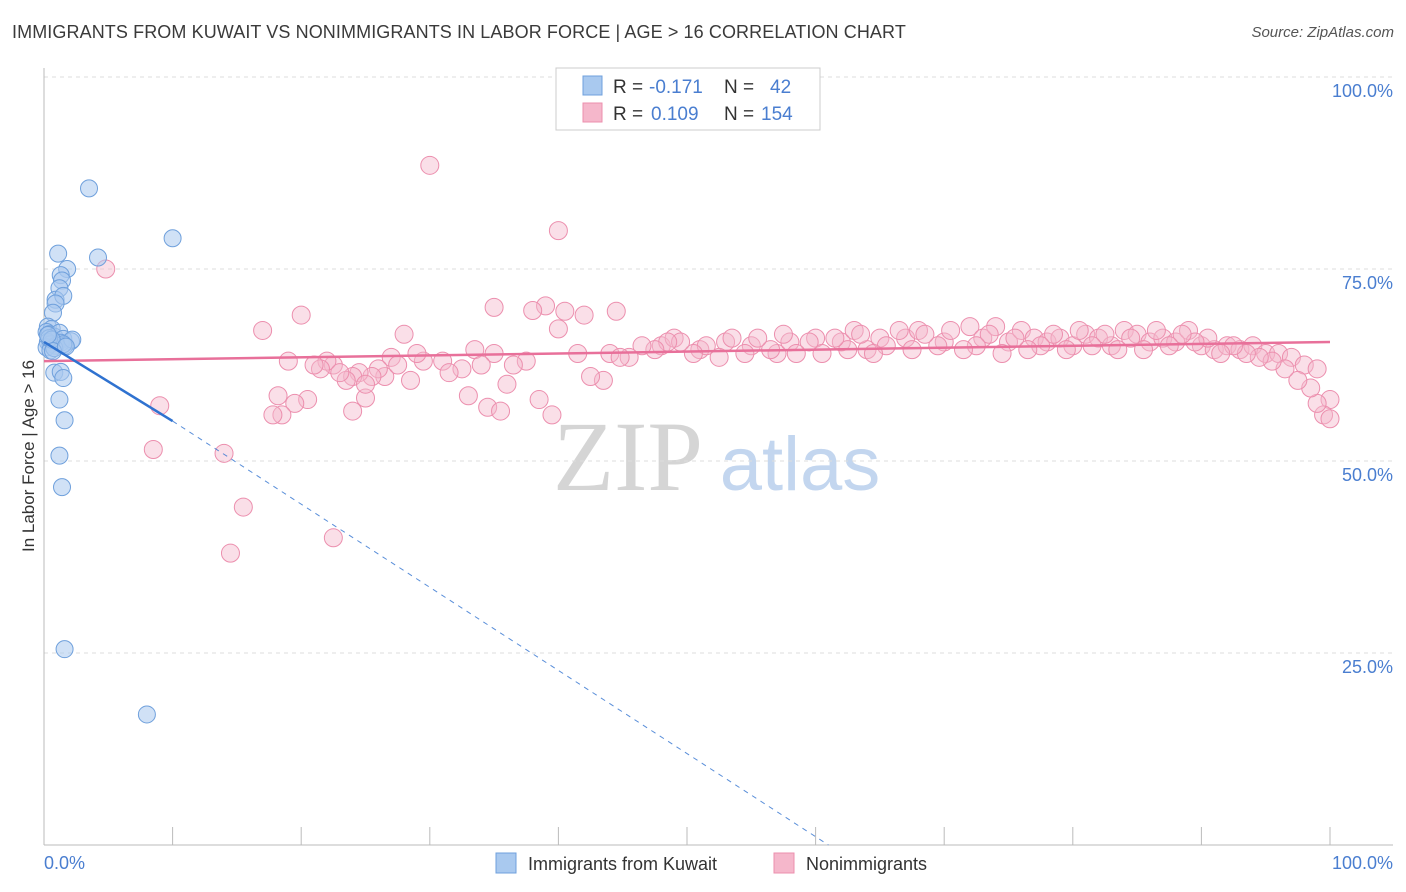 The image size is (1406, 892). Describe the element at coordinates (1362, 379) in the screenshot. I see `y-tick-labels: 100.0% 75.0% 50.0% 25.0%` at that location.